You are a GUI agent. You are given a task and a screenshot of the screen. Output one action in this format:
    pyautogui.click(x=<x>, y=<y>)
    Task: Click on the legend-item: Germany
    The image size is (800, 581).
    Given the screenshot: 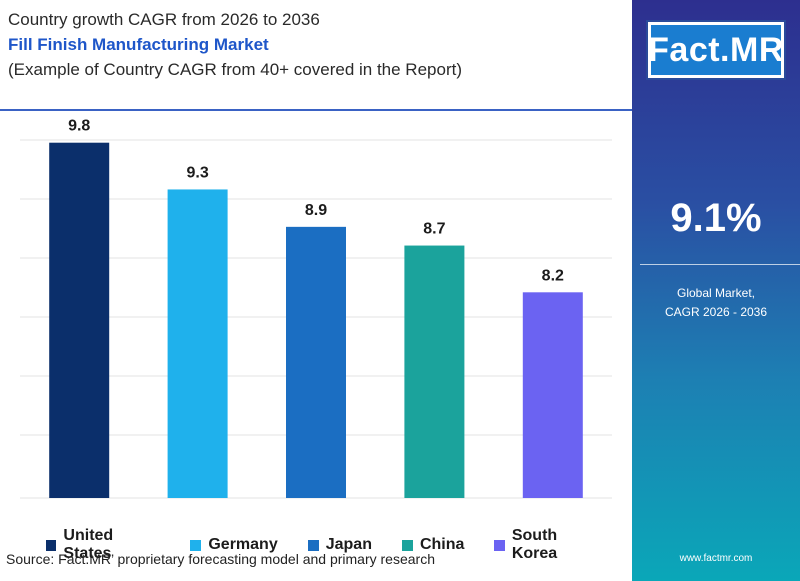 What is the action you would take?
    pyautogui.click(x=234, y=545)
    